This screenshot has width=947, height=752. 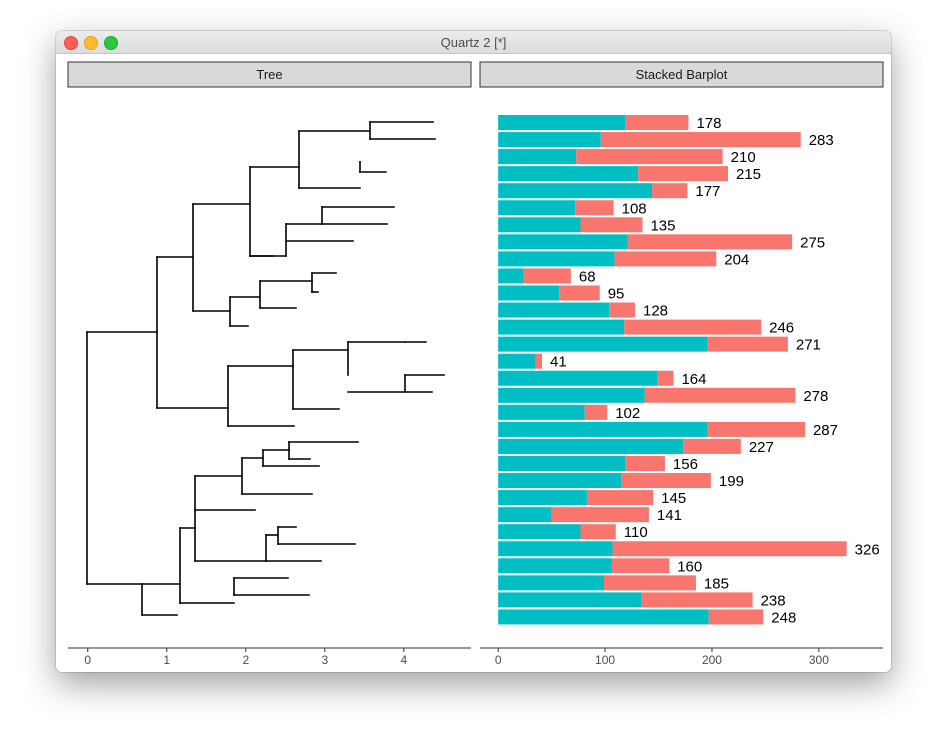 I want to click on tree-strip-title: Tree, so click(x=269, y=74).